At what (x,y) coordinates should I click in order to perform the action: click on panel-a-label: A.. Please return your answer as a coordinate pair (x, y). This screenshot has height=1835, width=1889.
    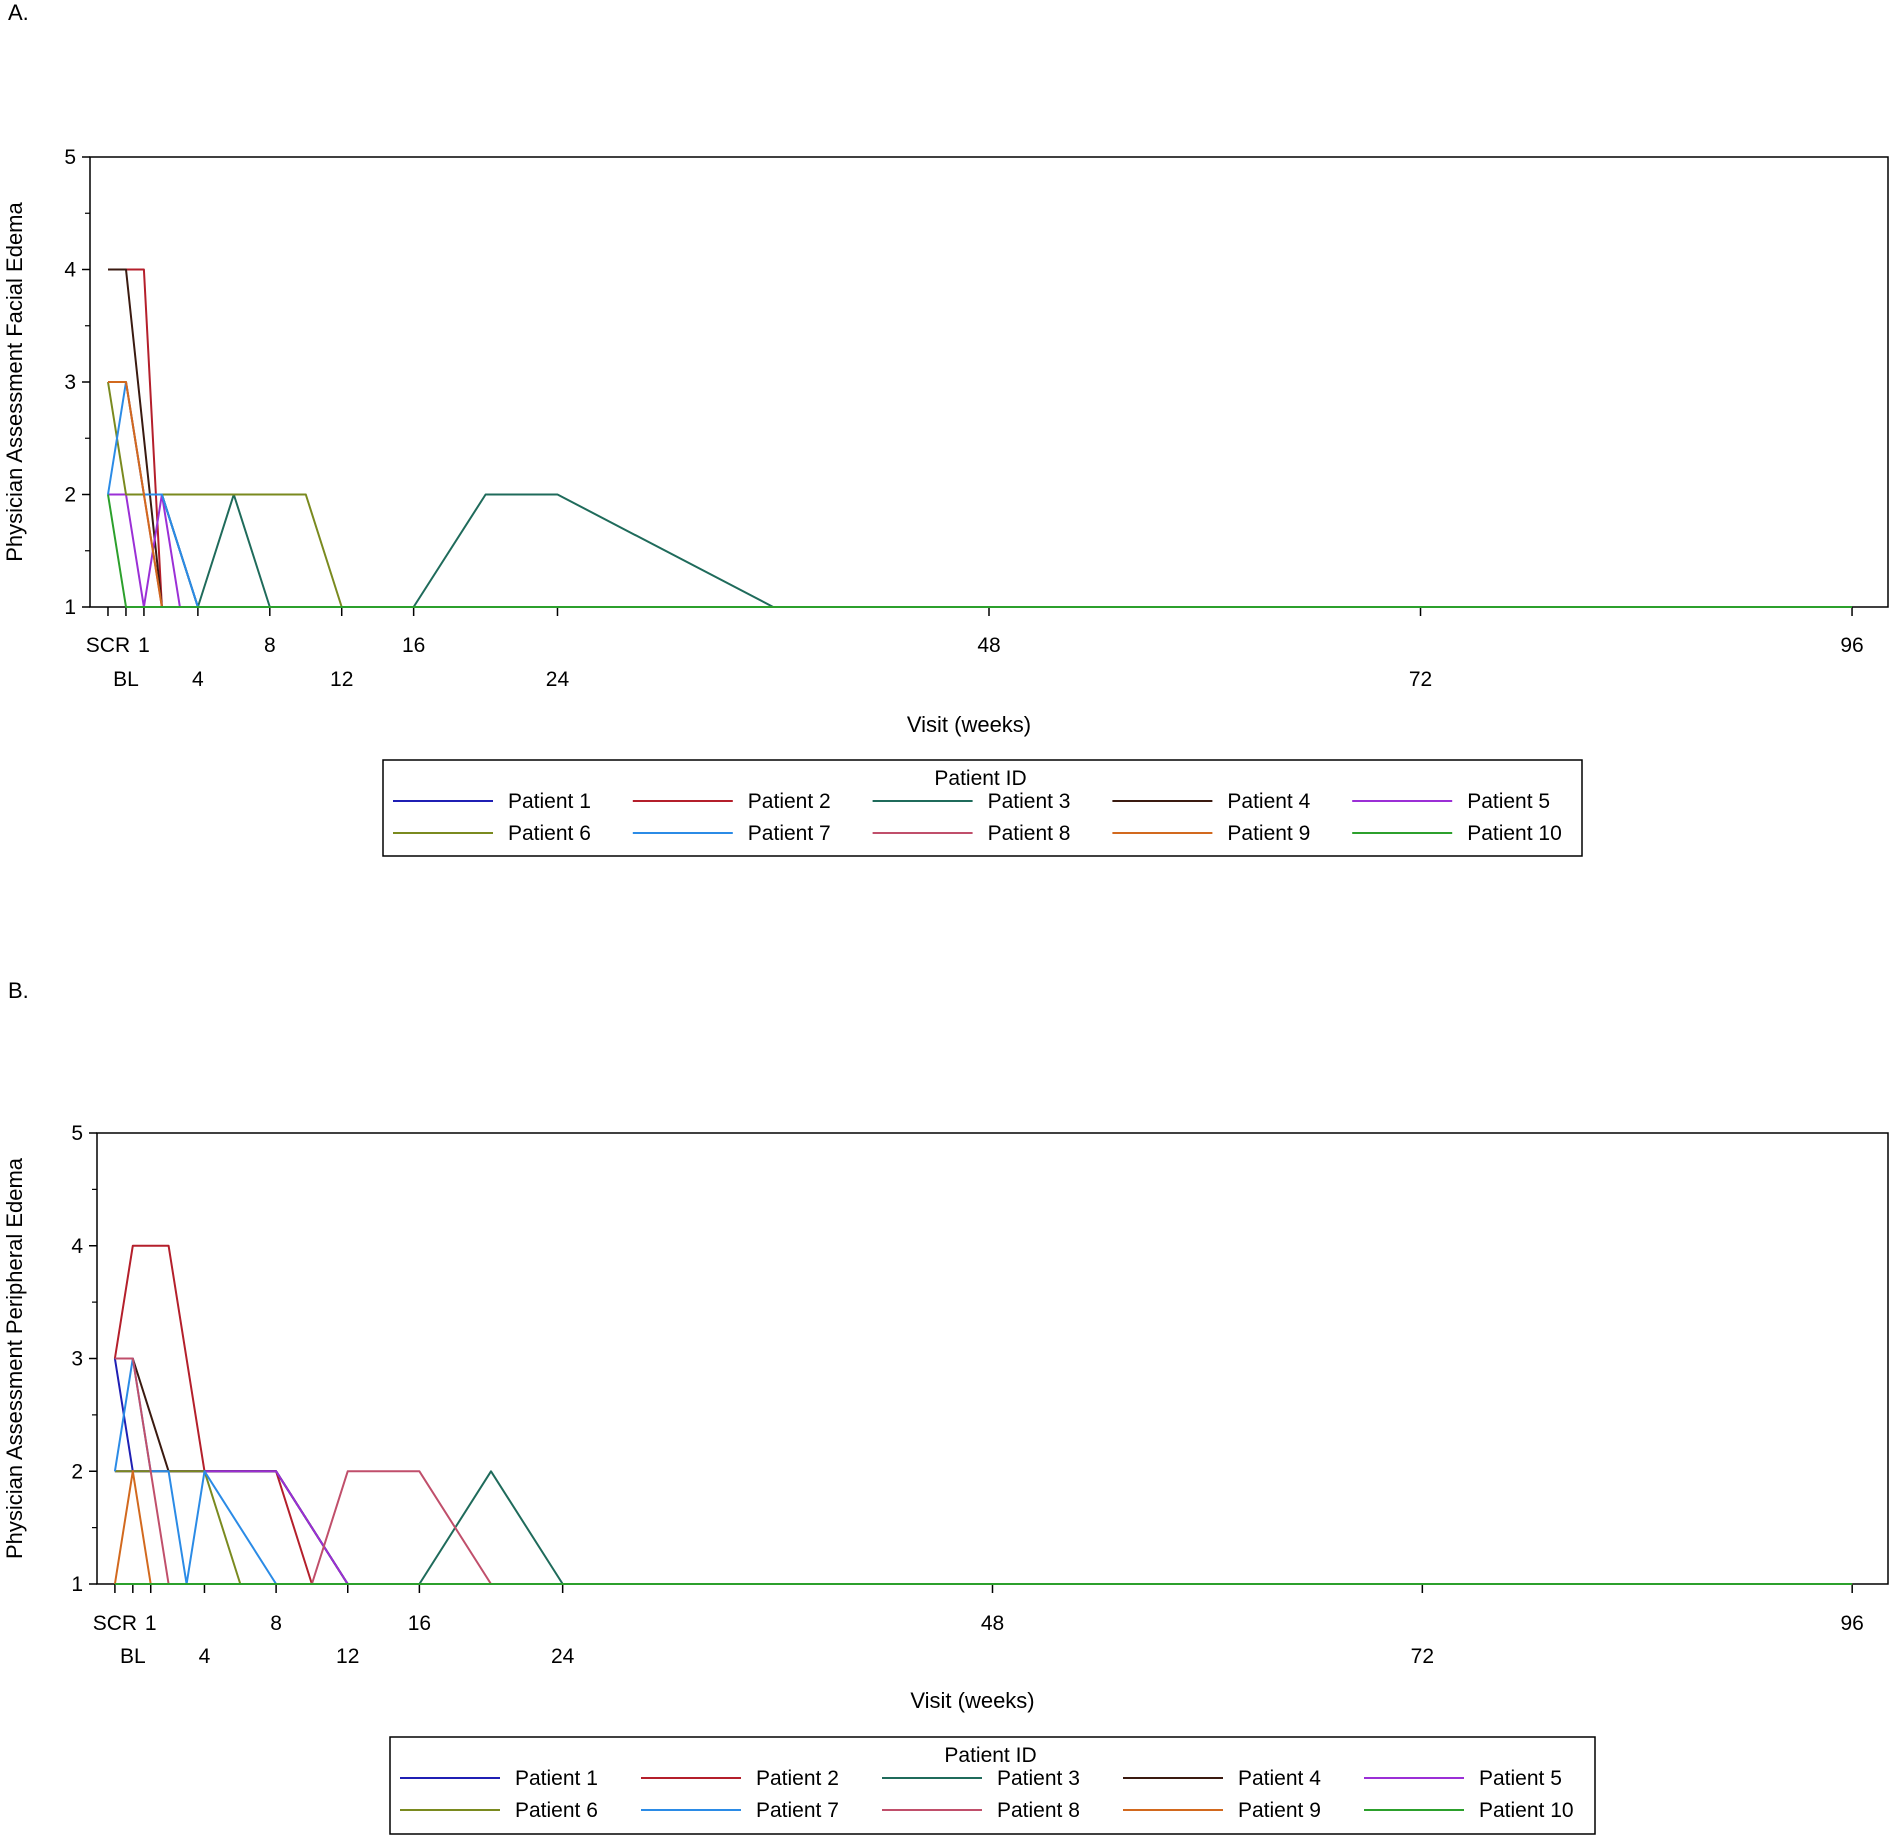
    Looking at the image, I should click on (18, 12).